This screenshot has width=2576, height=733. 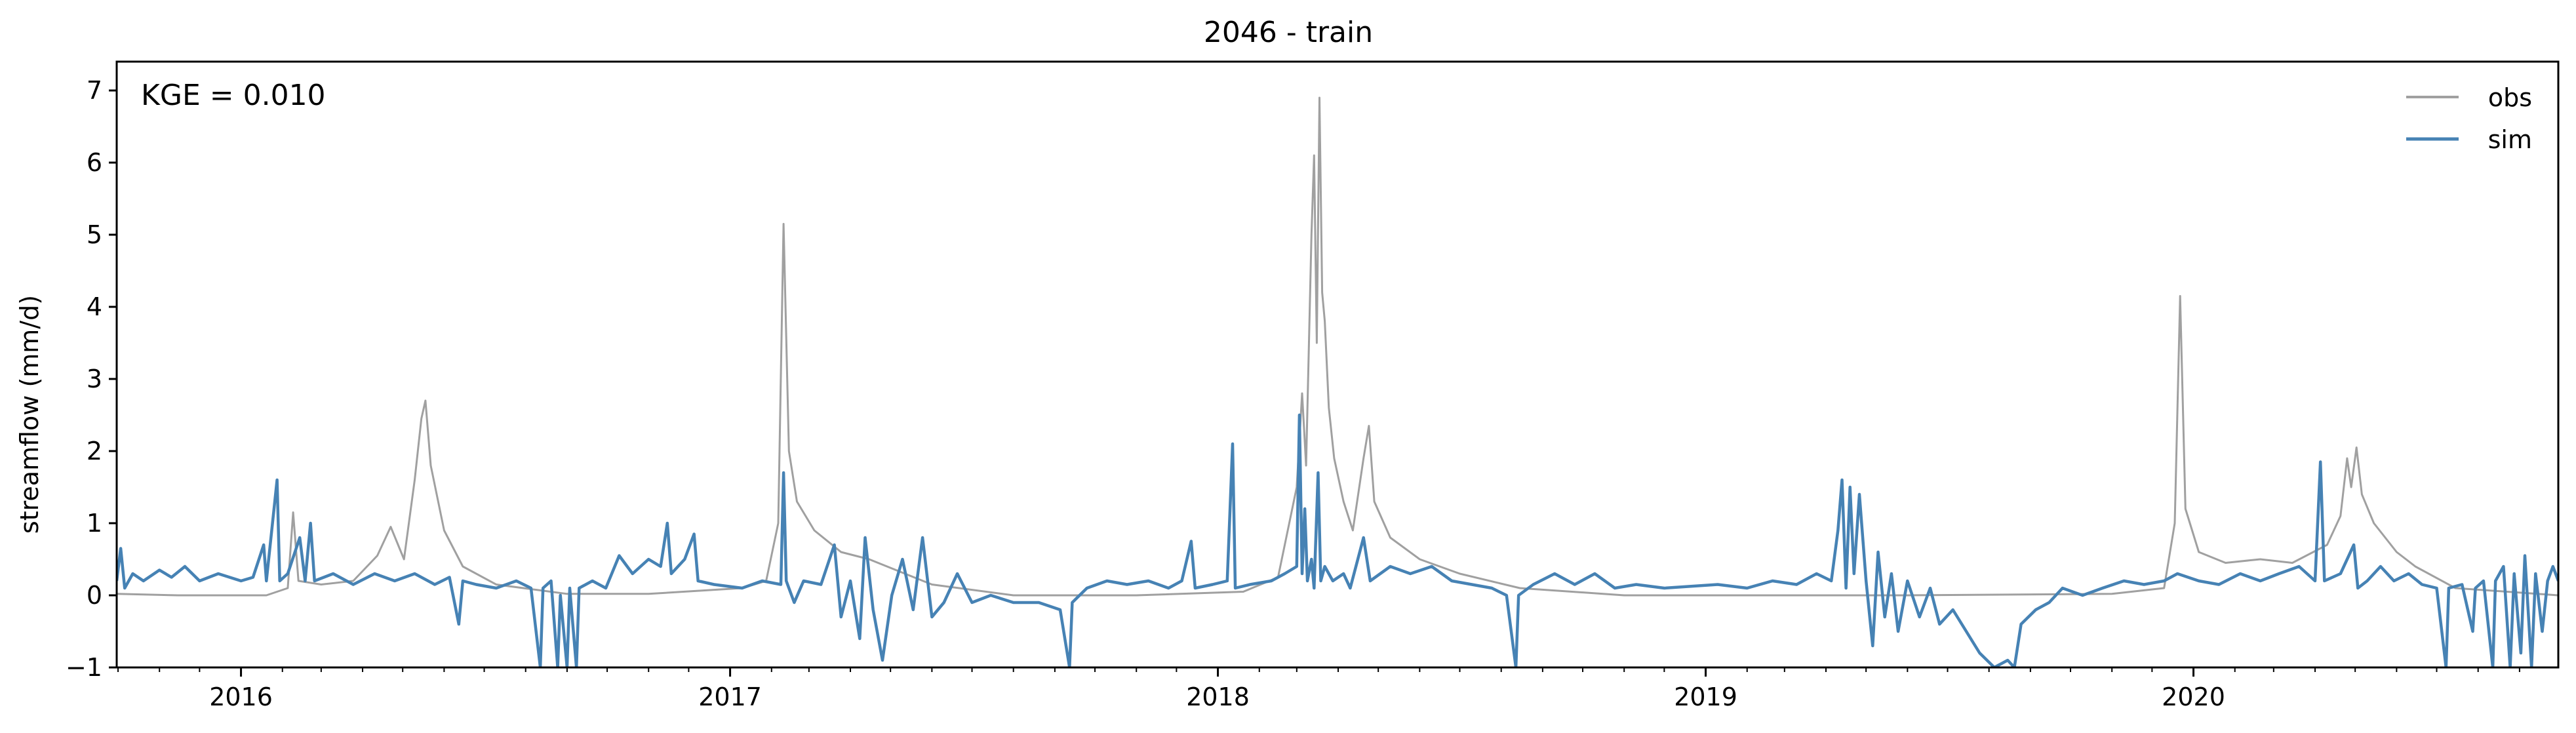 I want to click on x-axis-ticks: 2016 2017 2018 2019 2020, so click(x=1318, y=689).